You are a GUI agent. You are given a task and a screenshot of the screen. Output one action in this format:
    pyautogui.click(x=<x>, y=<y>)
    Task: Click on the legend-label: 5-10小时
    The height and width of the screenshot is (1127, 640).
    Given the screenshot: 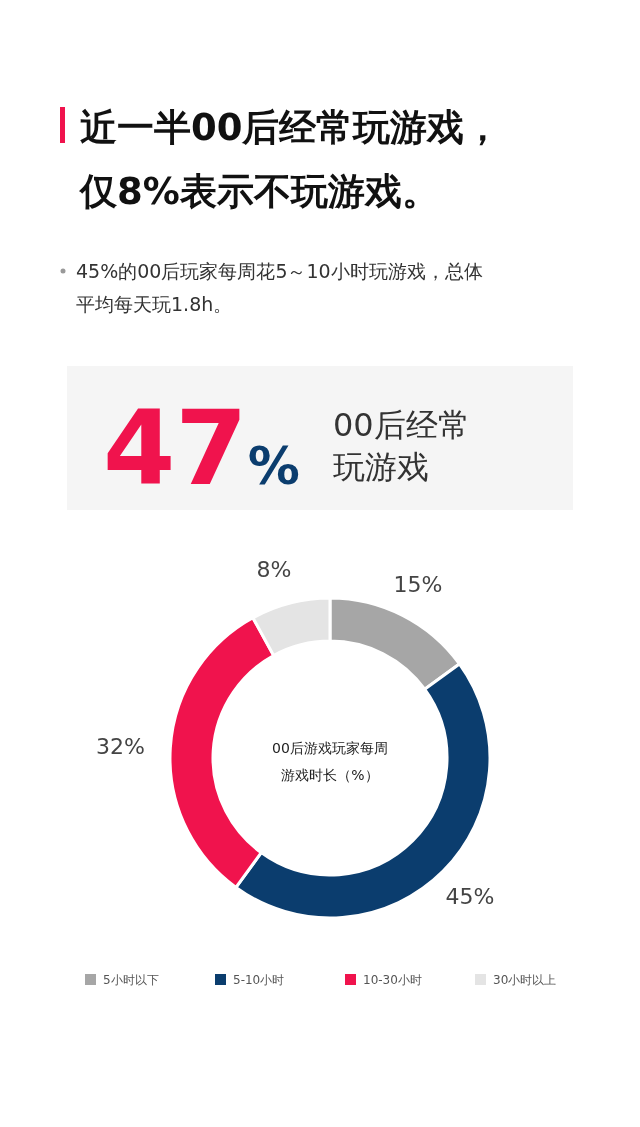 What is the action you would take?
    pyautogui.click(x=259, y=980)
    